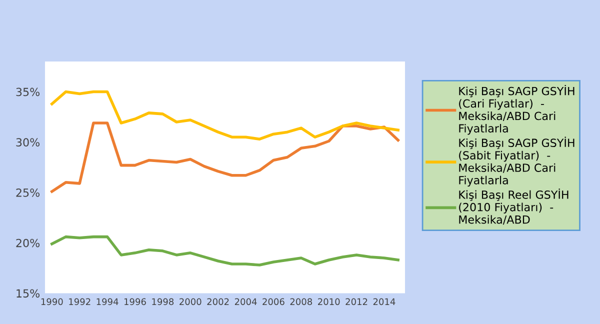  Describe the element at coordinates (516, 109) in the screenshot. I see `legend-label: Kişi Başı SAGP GSYİH (Cari Fiyatlar) - Meksika/ABD Cari Fiyatlarla` at that location.